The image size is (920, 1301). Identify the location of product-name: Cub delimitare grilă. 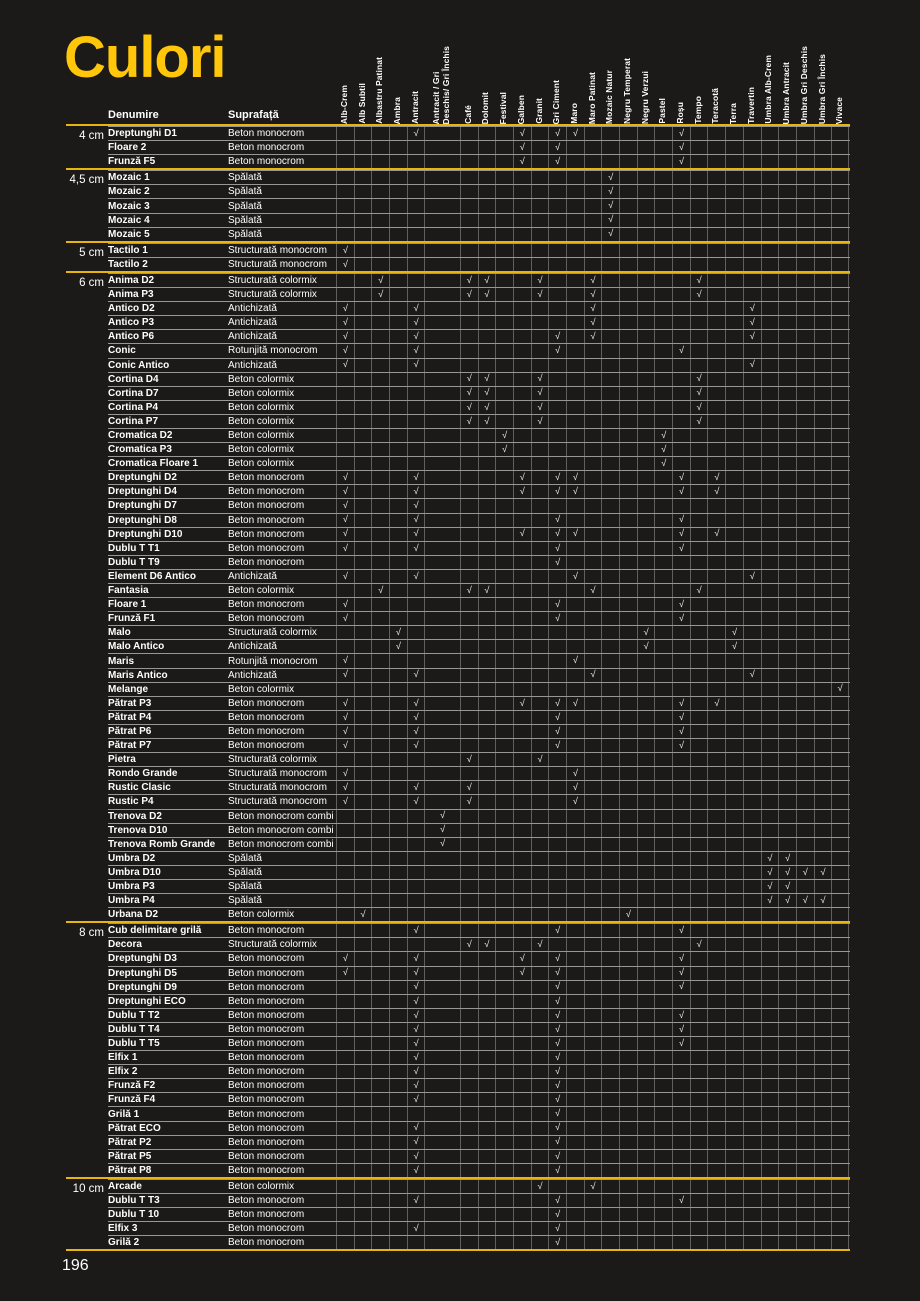
(155, 931).